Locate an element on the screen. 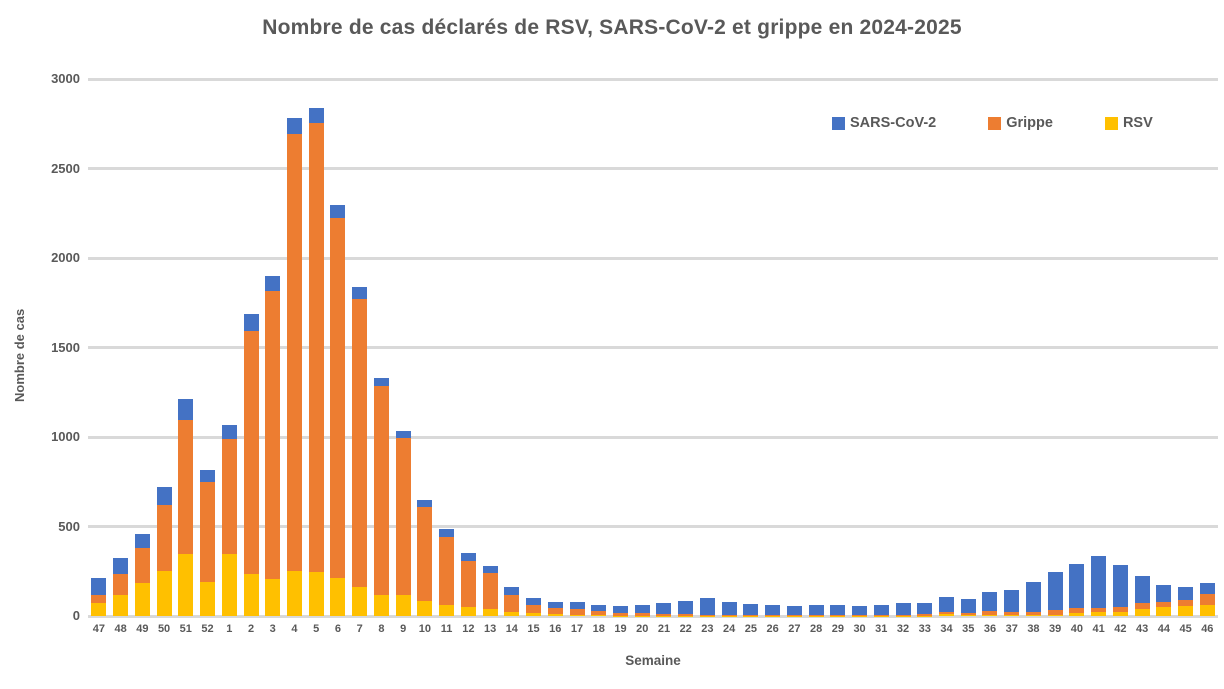  bar-week-9-rsv is located at coordinates (403, 605).